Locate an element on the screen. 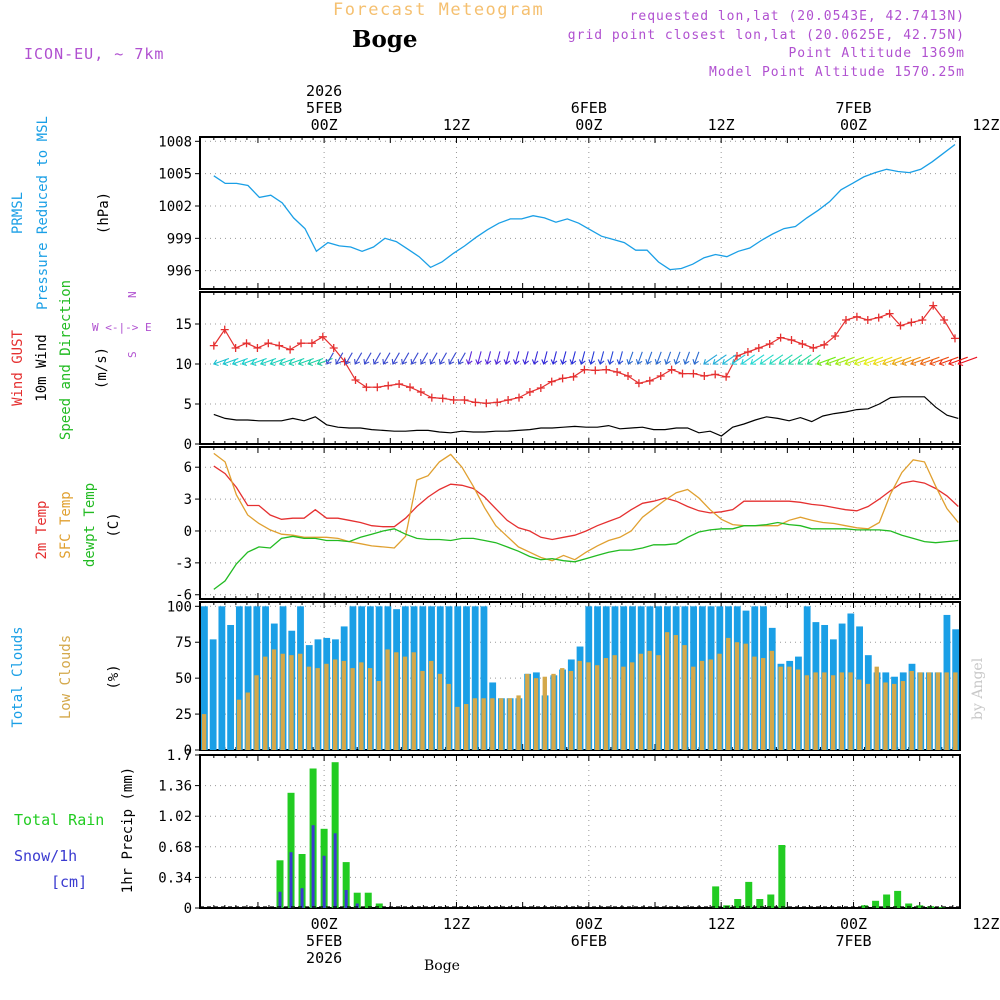  bottom-caption: Boge is located at coordinates (442, 966).